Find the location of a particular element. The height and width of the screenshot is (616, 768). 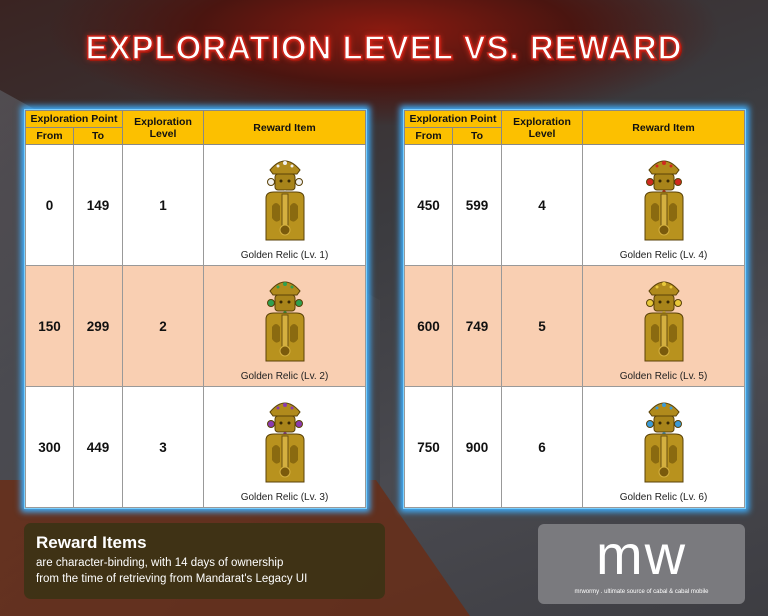

cell-reward: Golden Relic (Lv. 2) is located at coordinates (284, 326).